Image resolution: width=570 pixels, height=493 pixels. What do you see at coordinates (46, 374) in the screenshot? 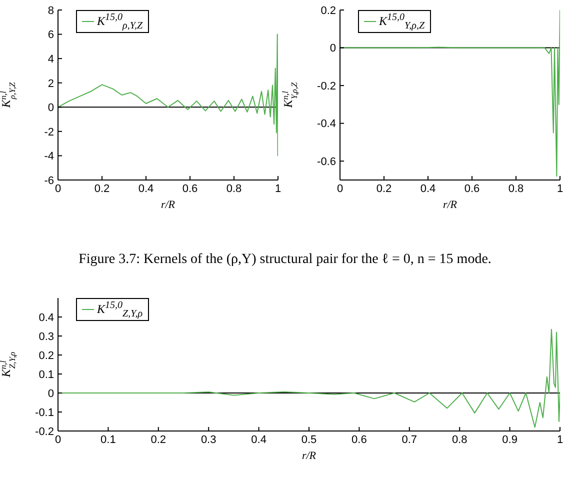
I see `y-tick-label: 0.1` at bounding box center [46, 374].